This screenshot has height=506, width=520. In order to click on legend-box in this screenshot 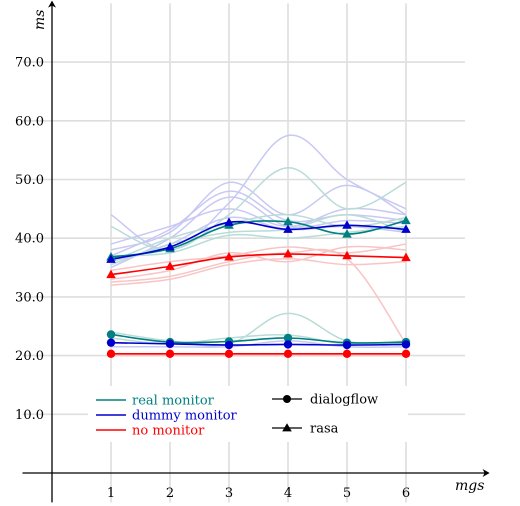, I will do `click(248, 414)`.